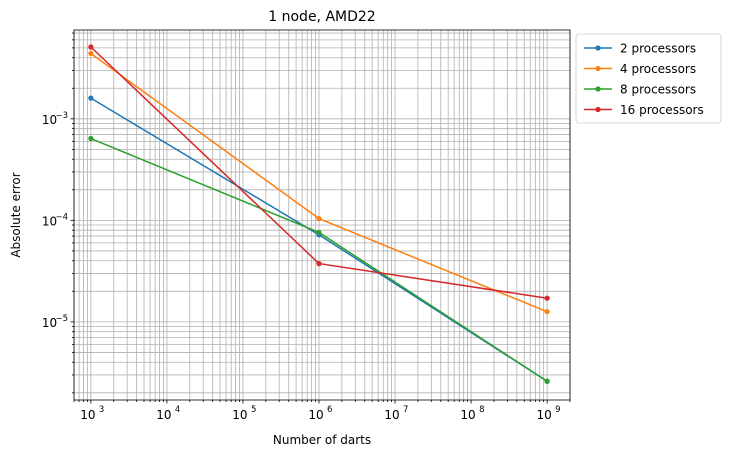  Describe the element at coordinates (658, 69) in the screenshot. I see `legend-label: 4 processors` at that location.